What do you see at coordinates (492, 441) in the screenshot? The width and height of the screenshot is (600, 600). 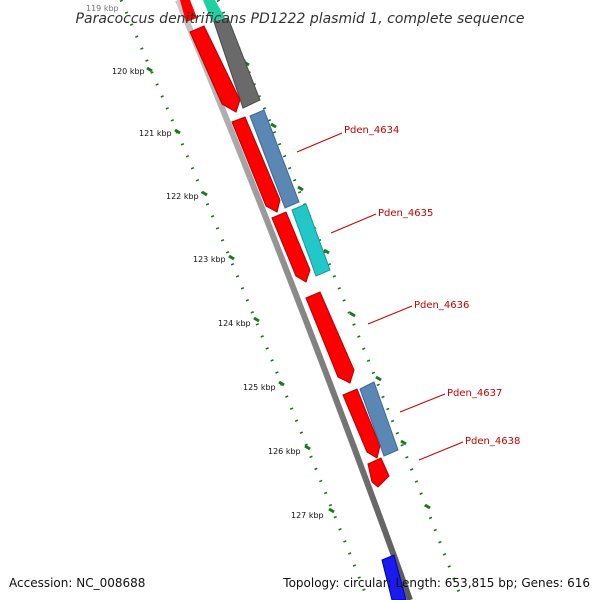 I see `gene-label-pden-4638: Pden_4638` at bounding box center [492, 441].